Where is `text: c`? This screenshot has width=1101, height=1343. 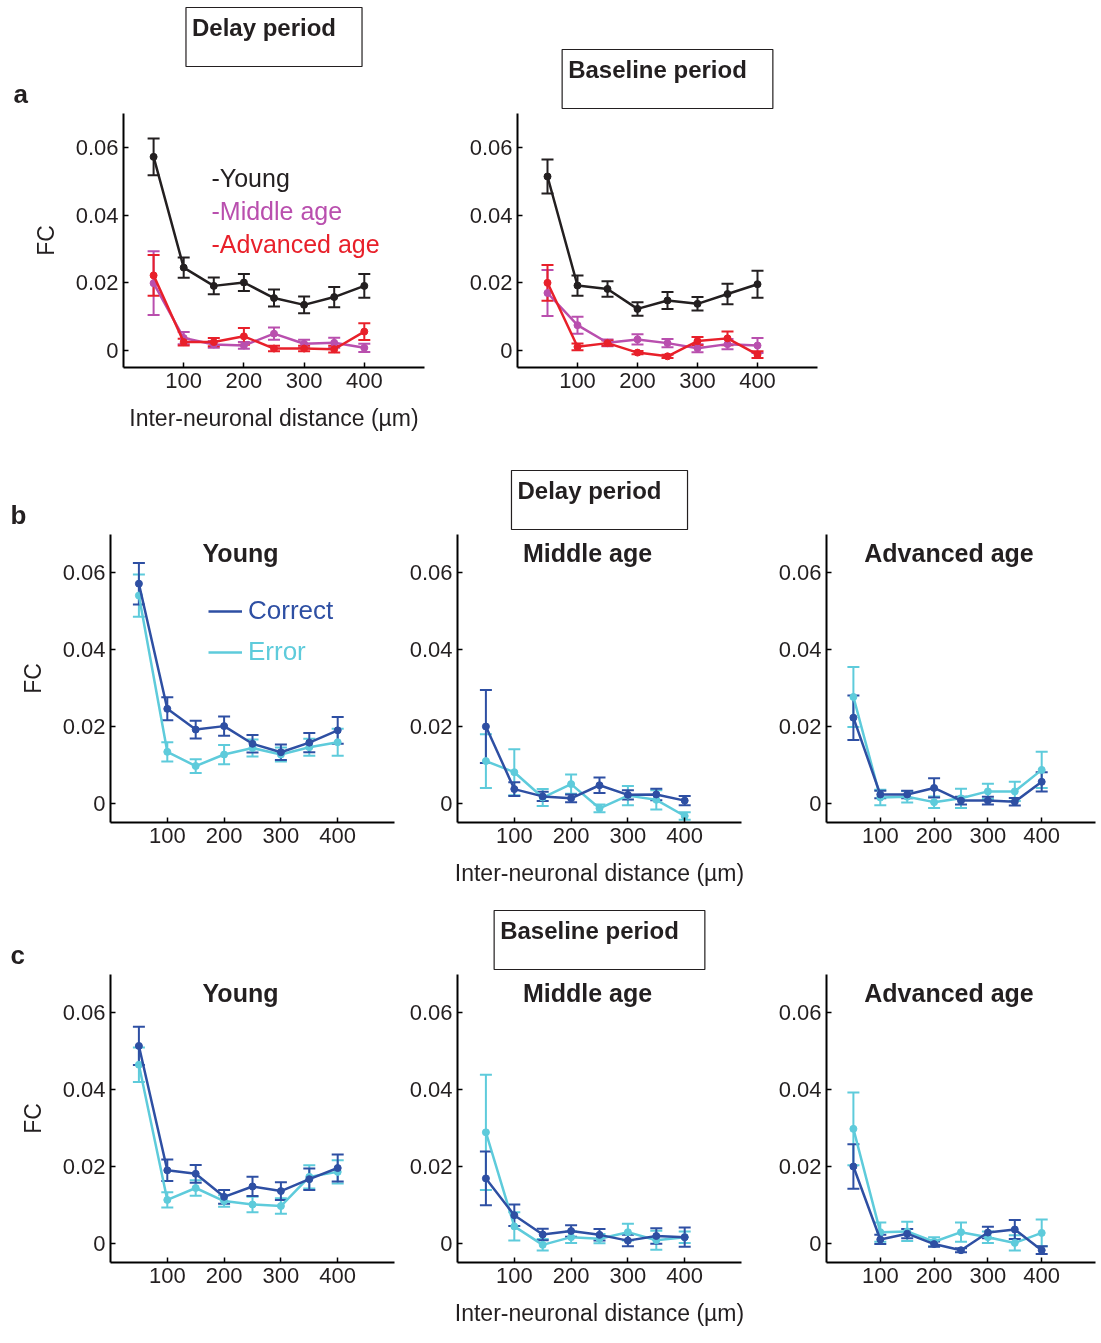
text: c is located at coordinates (17, 954).